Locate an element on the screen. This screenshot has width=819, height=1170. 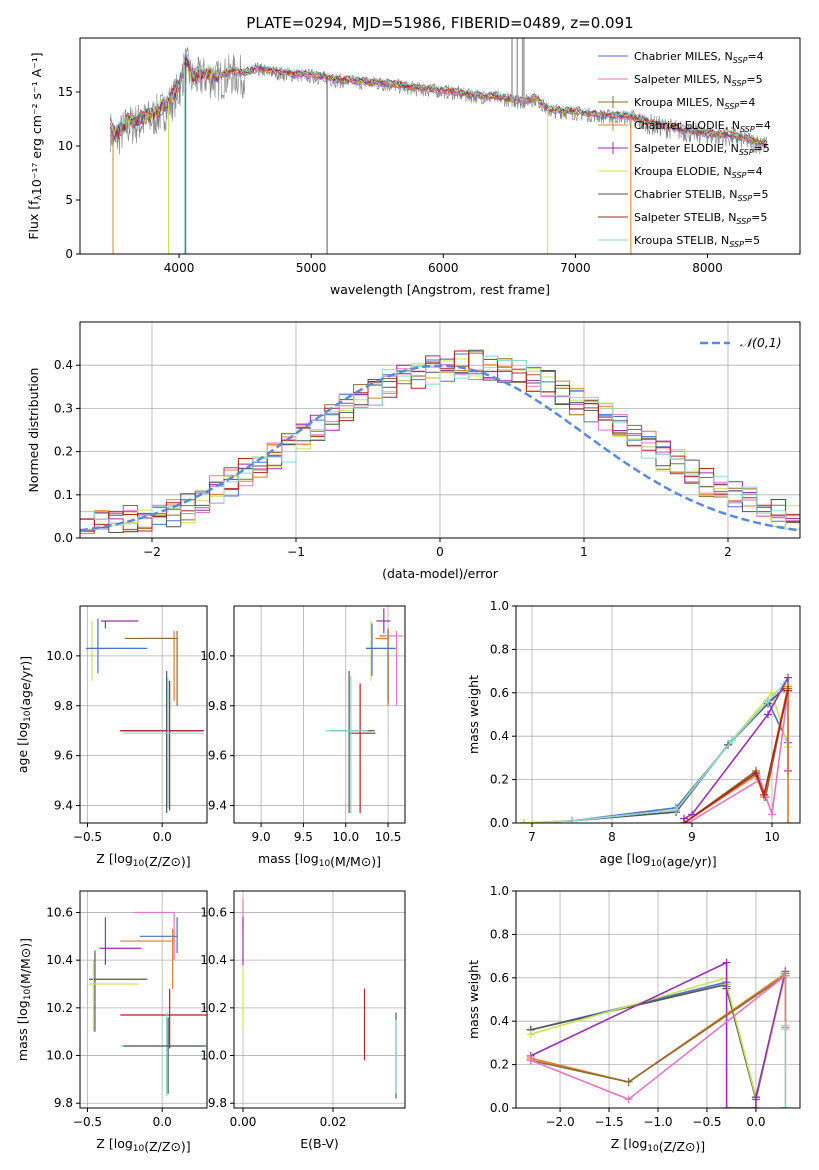
legend-label: Chabrier MILES, NSSP=4 is located at coordinates (699, 57).